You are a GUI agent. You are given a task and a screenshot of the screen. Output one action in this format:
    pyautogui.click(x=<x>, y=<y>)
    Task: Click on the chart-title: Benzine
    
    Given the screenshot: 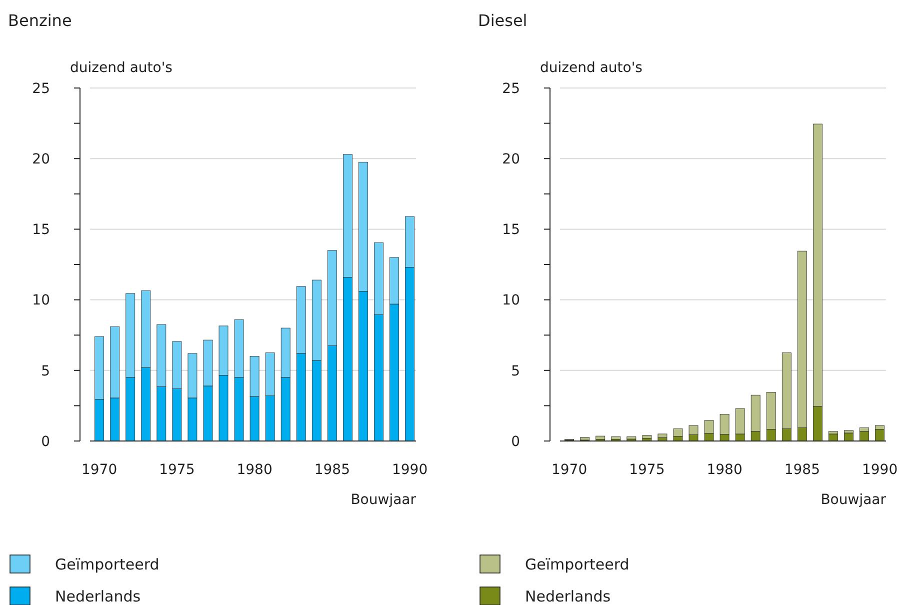 What is the action you would take?
    pyautogui.click(x=40, y=20)
    